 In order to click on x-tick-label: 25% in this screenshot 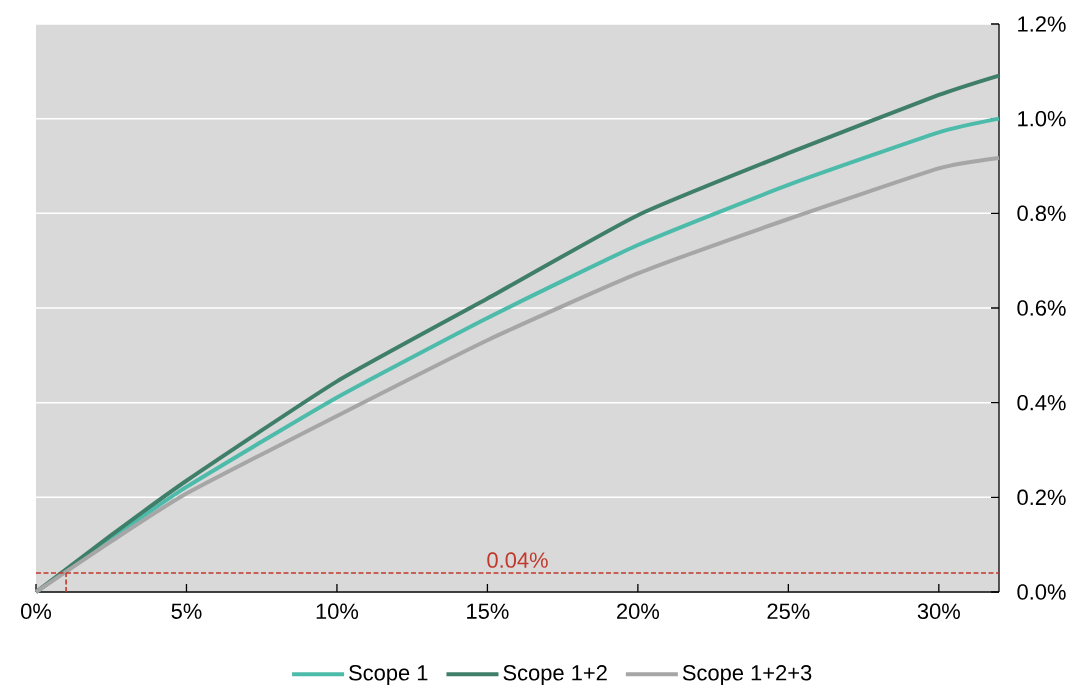, I will do `click(788, 611)`.